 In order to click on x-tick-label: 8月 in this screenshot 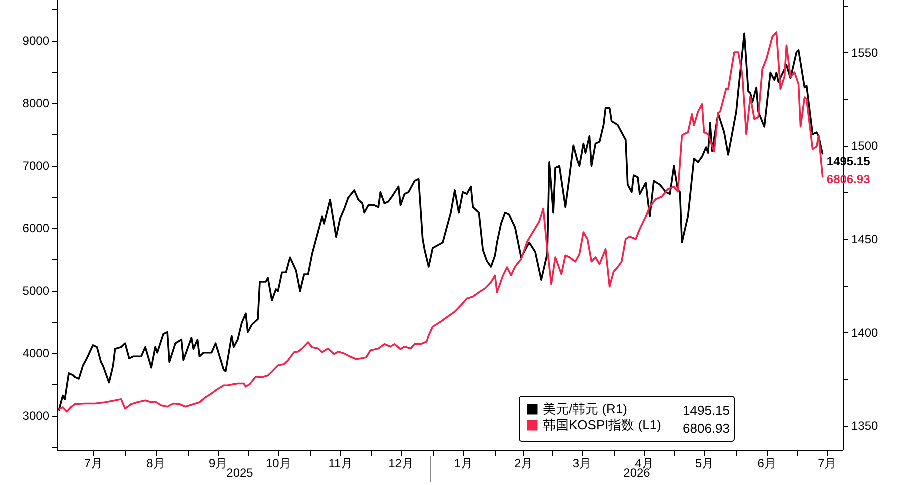, I will do `click(156, 463)`.